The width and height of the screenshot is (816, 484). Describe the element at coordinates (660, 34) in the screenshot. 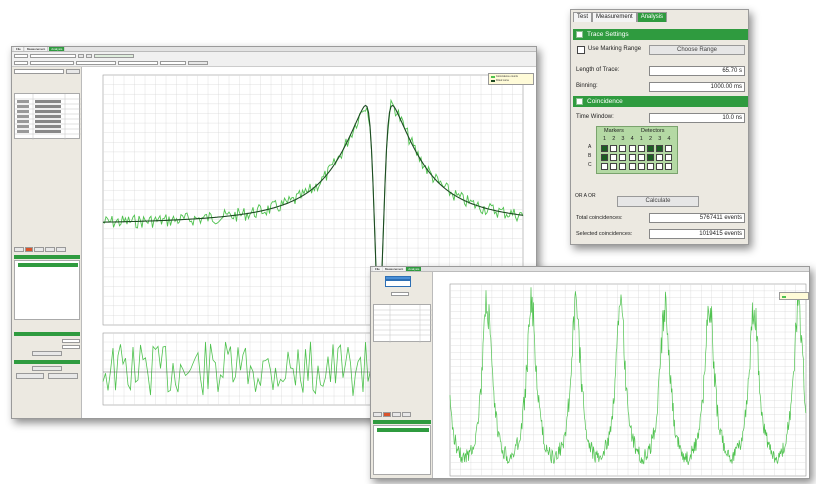

I see `trace-settings-header: Trace Settings` at that location.